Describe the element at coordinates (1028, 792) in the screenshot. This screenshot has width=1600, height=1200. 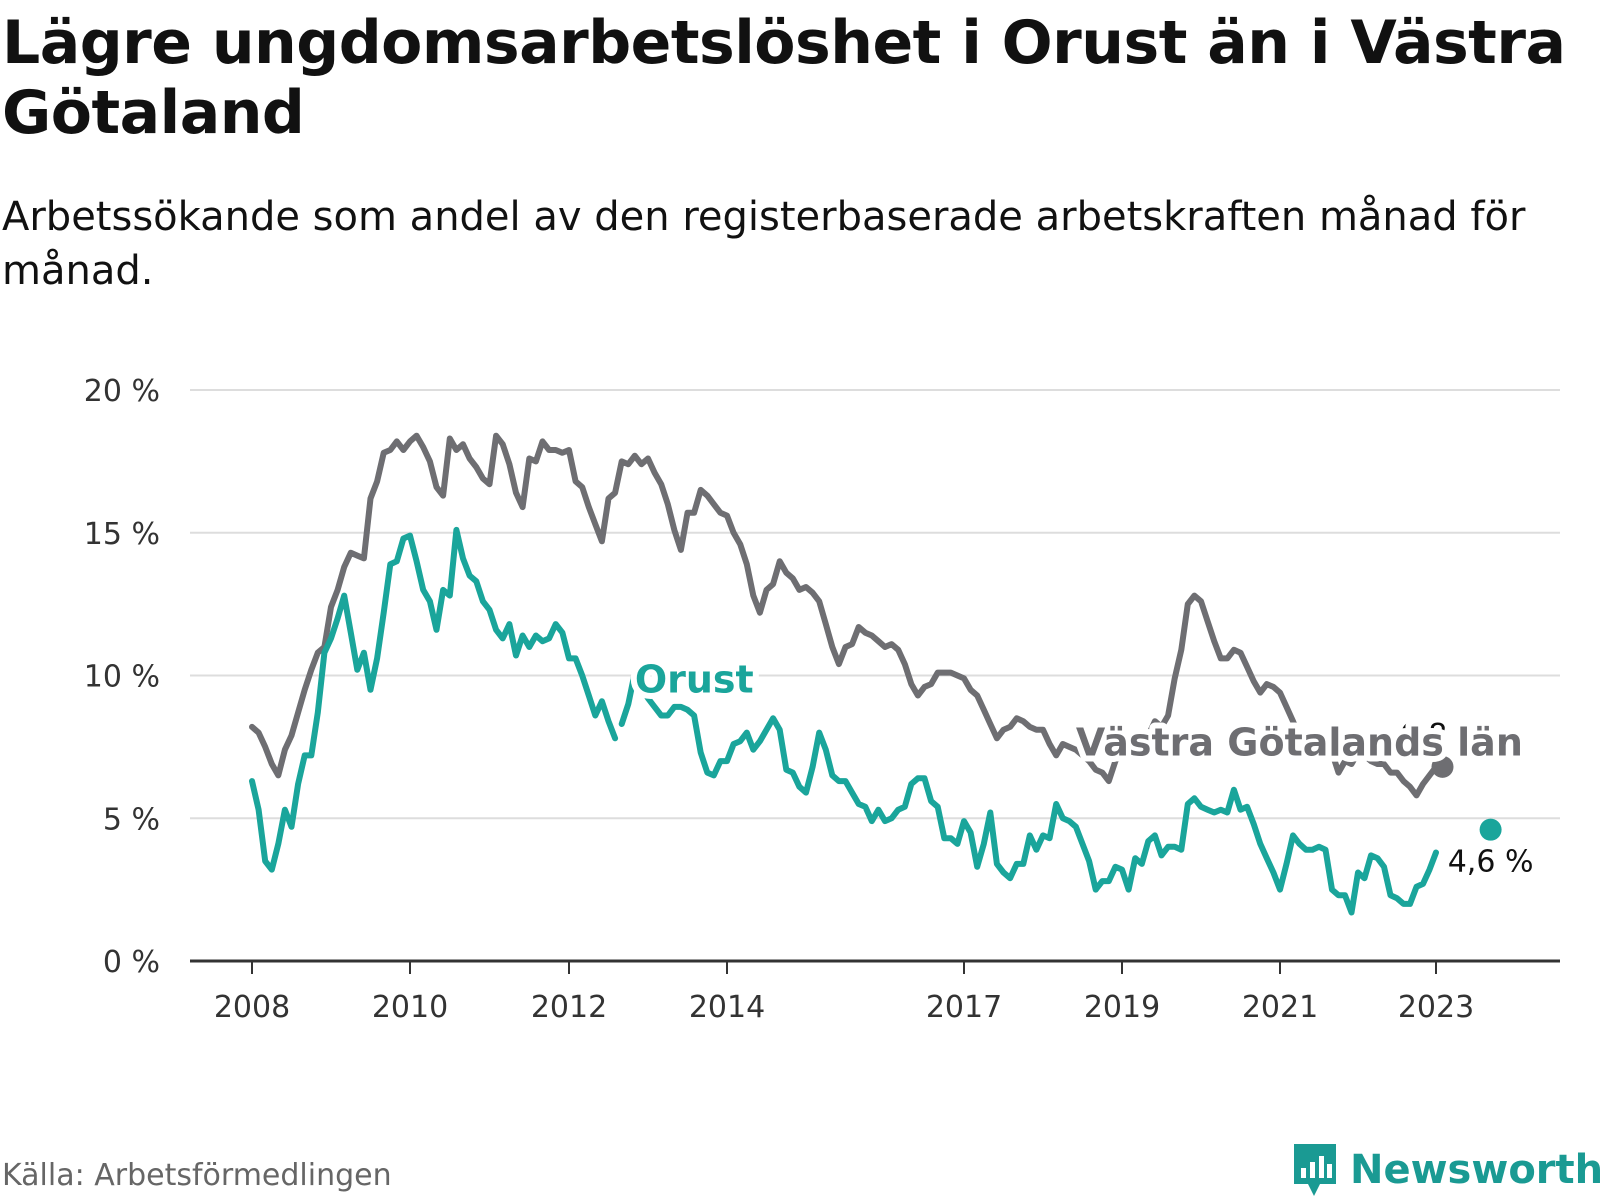
I see `series-line-orust-continued` at that location.